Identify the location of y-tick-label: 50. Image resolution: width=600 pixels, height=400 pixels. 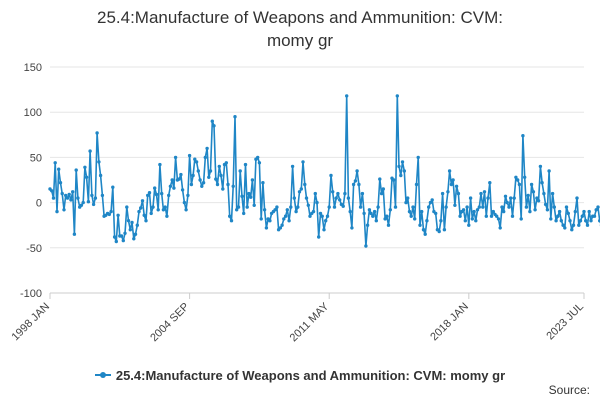
(36, 158).